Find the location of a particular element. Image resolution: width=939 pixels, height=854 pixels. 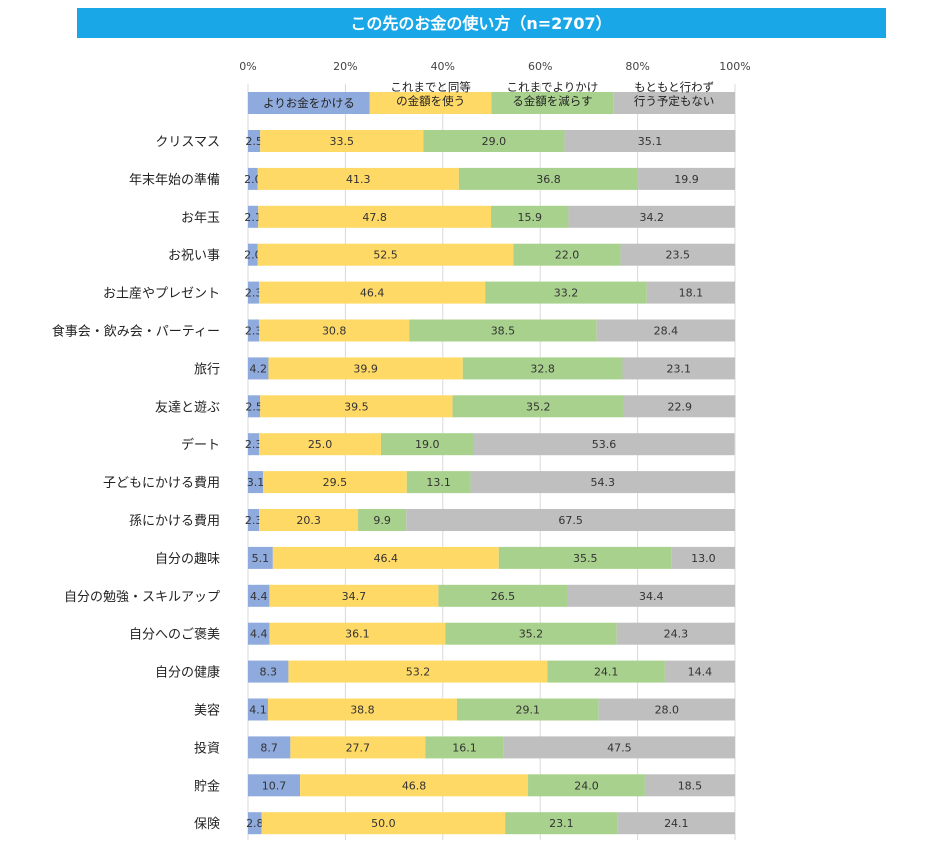

data-label: 18.1 is located at coordinates (691, 293).